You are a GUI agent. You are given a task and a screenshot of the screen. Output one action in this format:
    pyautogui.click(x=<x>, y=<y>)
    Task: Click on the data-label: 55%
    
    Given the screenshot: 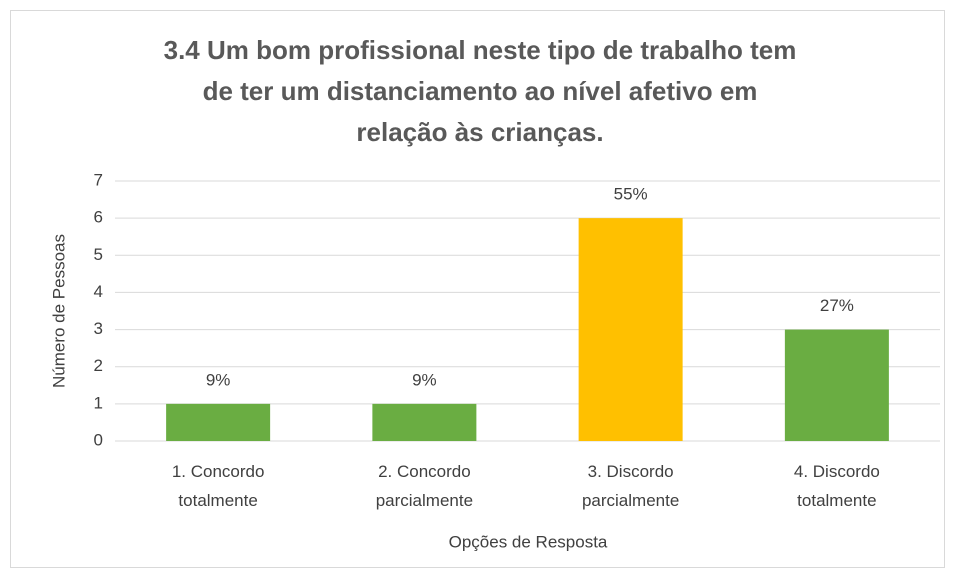 What is the action you would take?
    pyautogui.click(x=631, y=194)
    